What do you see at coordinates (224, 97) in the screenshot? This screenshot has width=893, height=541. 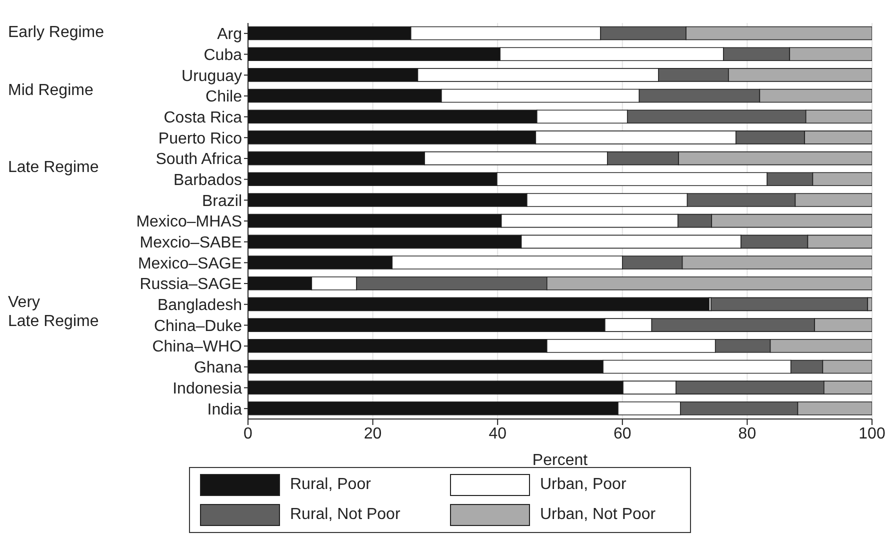 I see `y-tick-label: Chile` at bounding box center [224, 97].